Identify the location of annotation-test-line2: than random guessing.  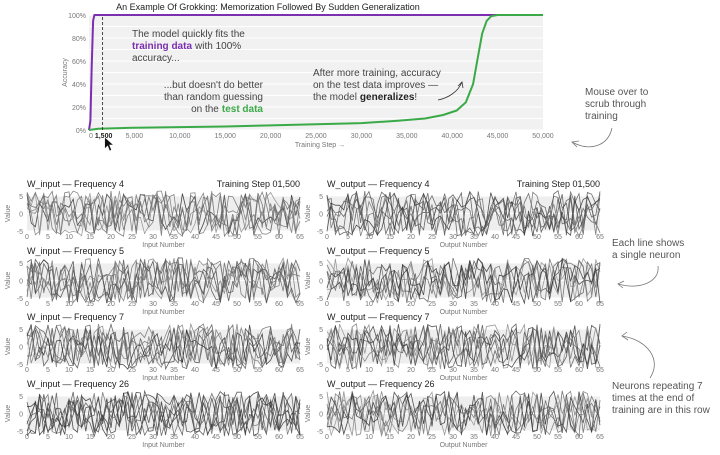
(213, 97).